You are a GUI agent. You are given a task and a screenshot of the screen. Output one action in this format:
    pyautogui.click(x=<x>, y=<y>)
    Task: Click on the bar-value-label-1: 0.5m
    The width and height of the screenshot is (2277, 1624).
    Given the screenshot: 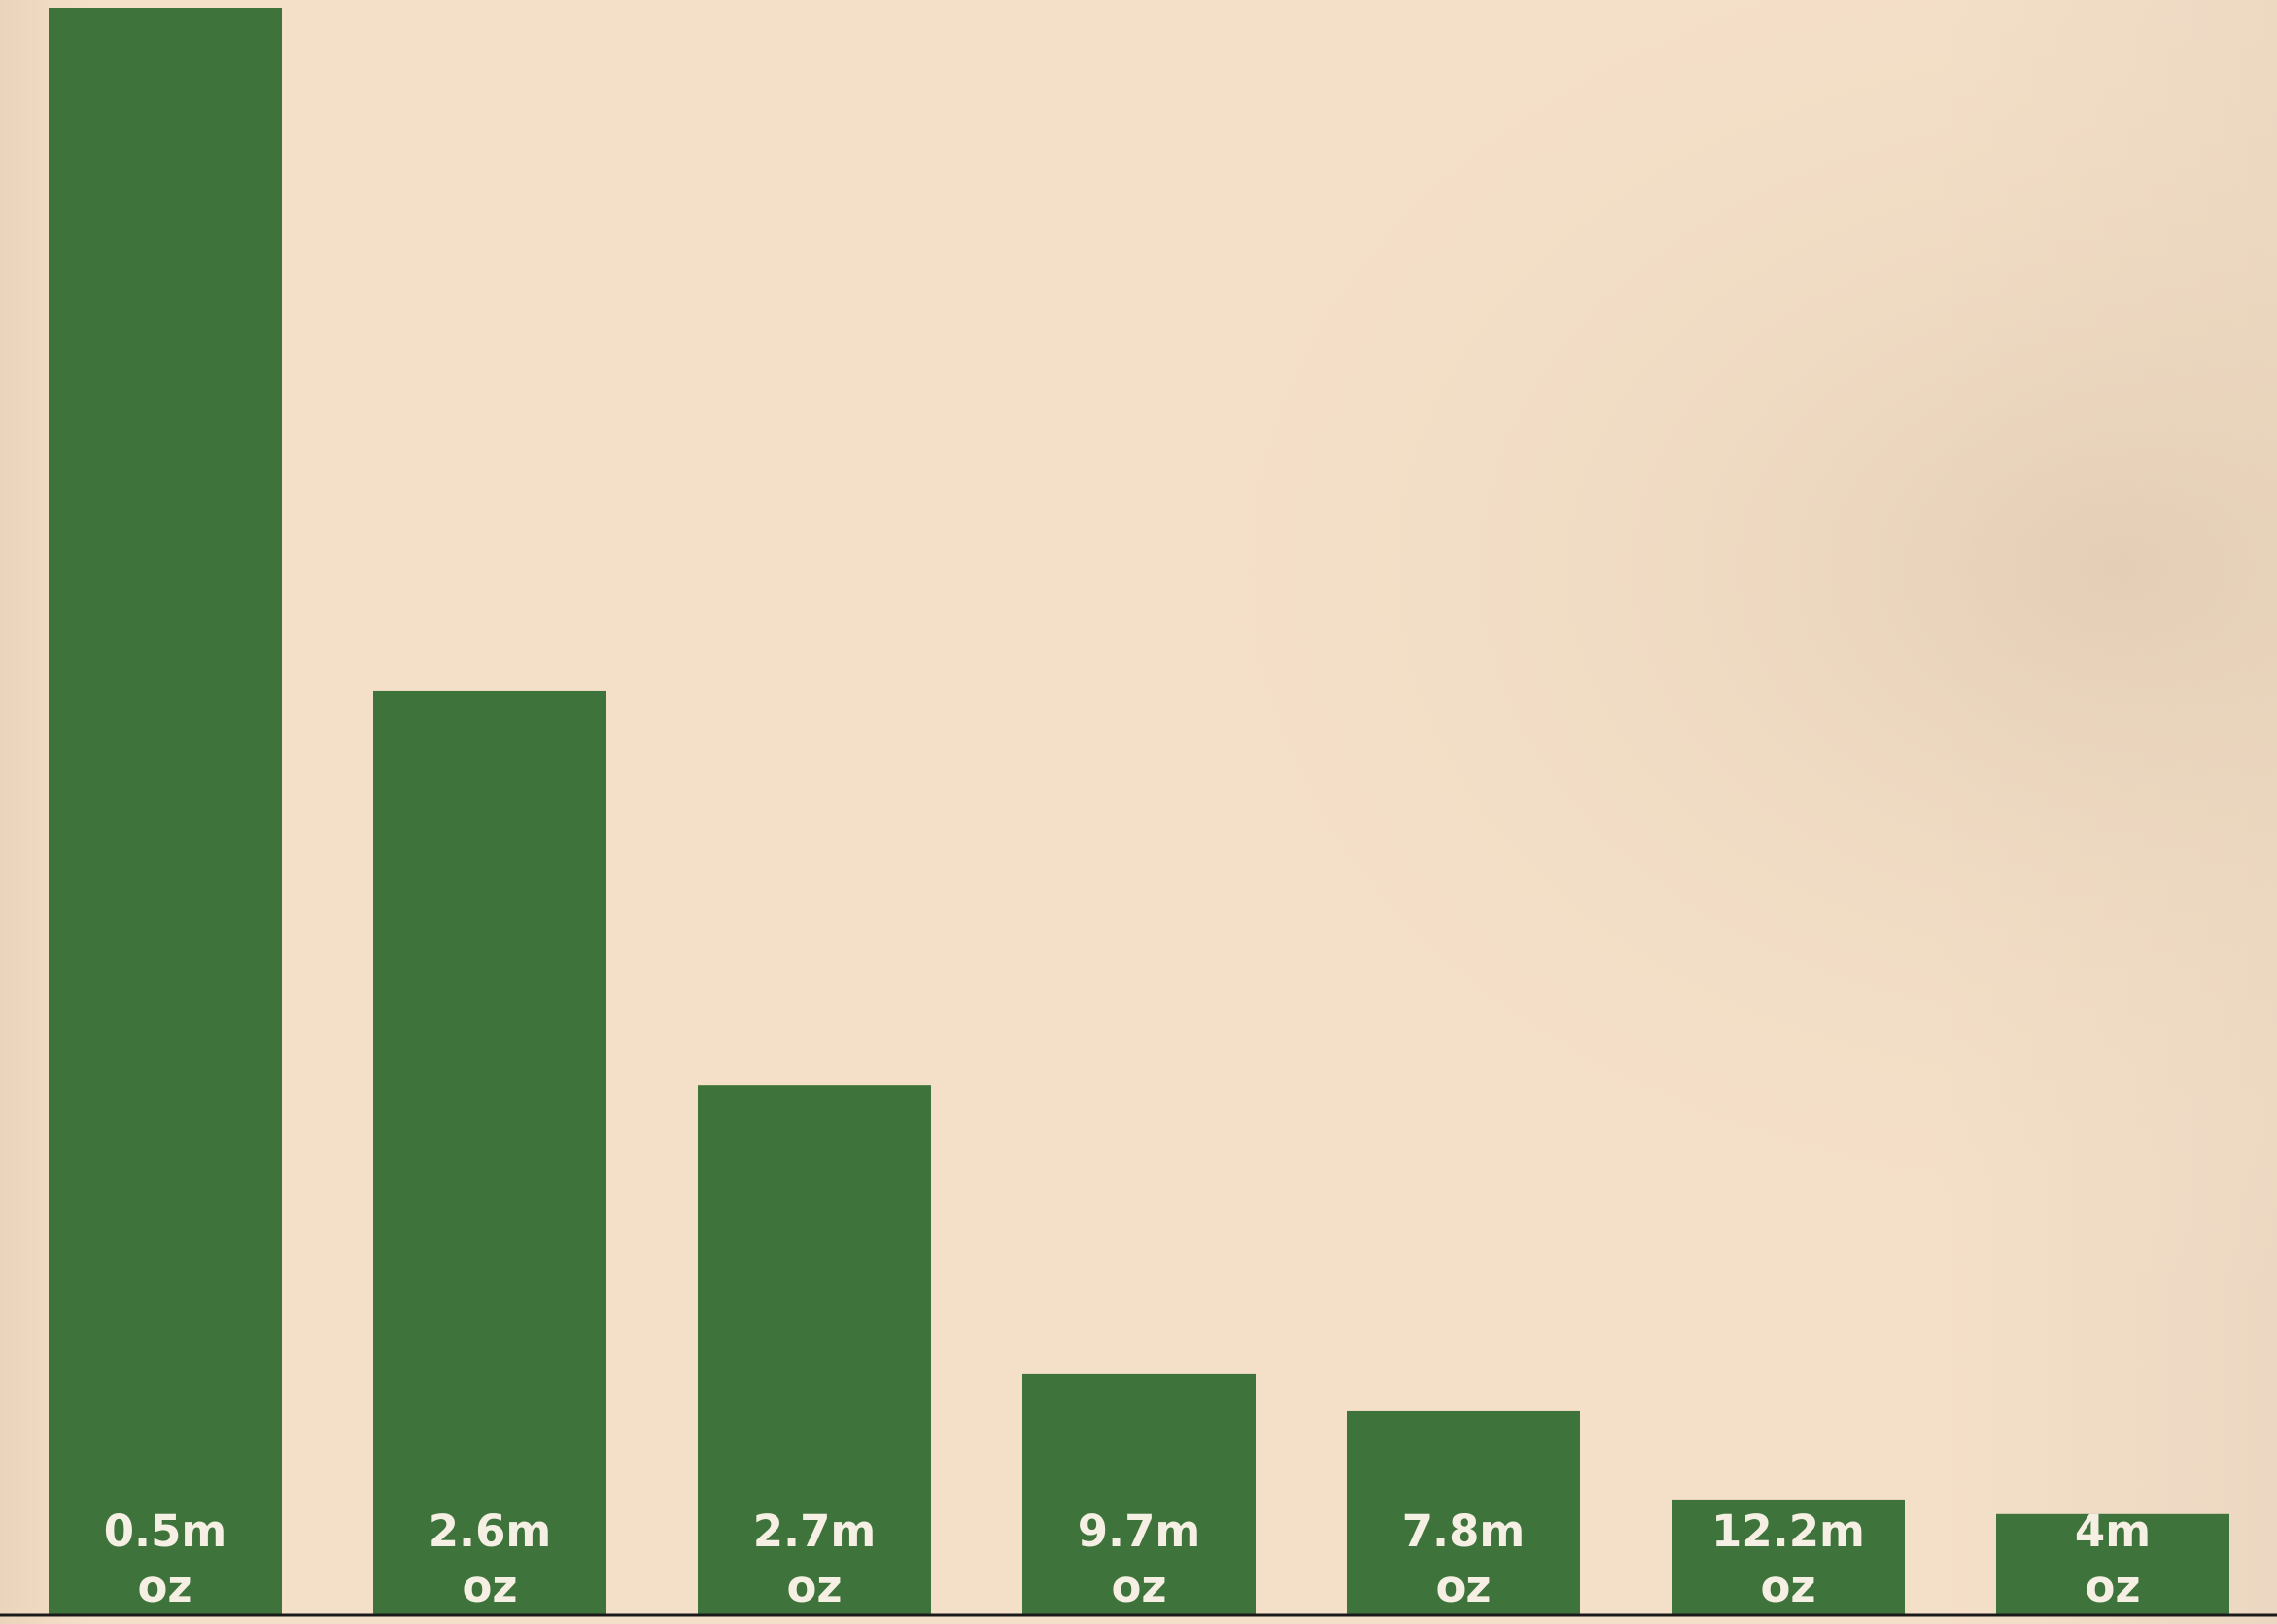 What is the action you would take?
    pyautogui.click(x=165, y=1531)
    